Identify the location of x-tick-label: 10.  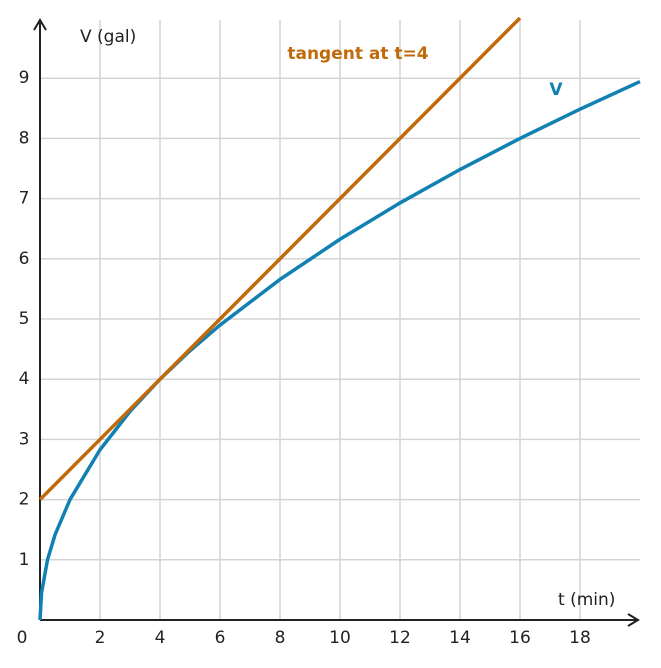
(340, 638).